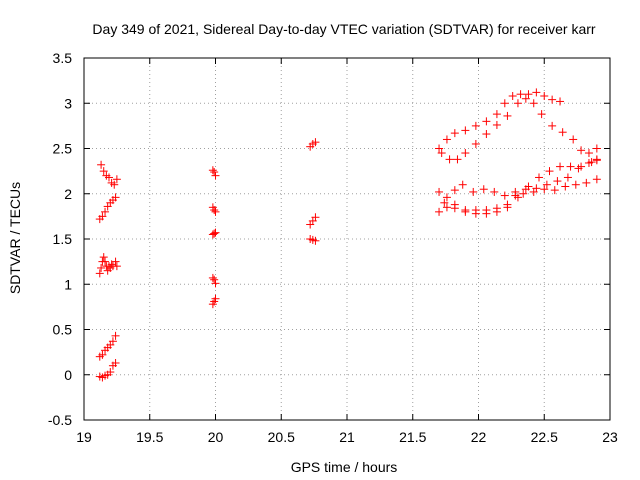 The height and width of the screenshot is (480, 640). I want to click on y-tick-label: 1, so click(68, 284).